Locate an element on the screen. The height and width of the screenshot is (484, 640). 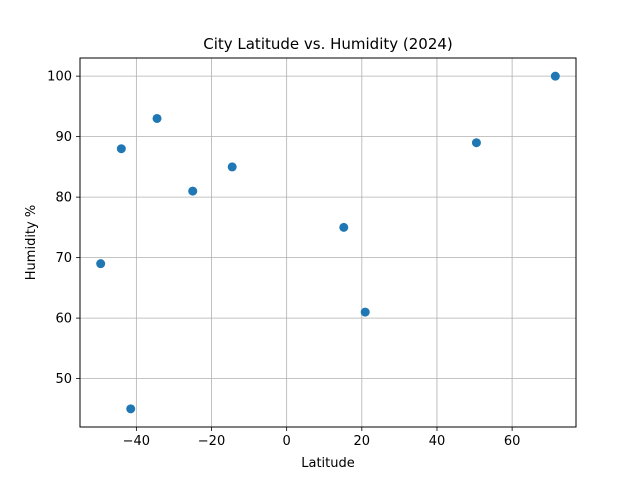
y-axis-label: Humidity % is located at coordinates (31, 242).